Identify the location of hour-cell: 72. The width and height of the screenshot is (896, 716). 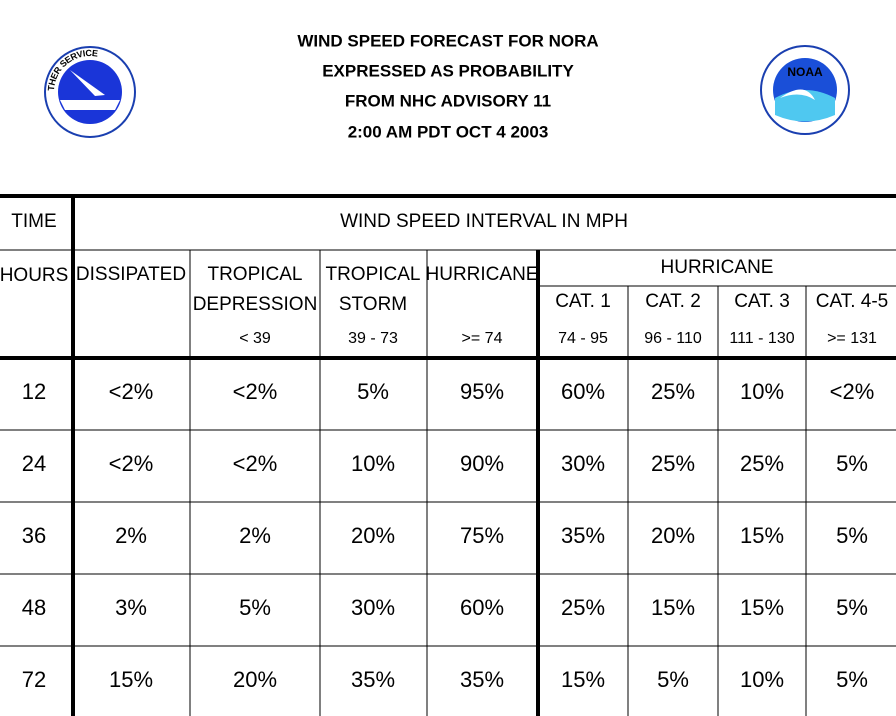
(34, 679).